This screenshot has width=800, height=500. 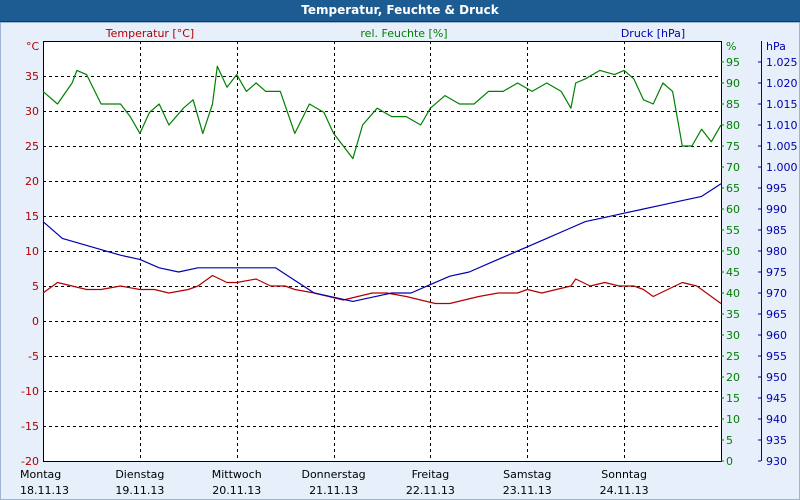 What do you see at coordinates (776, 398) in the screenshot?
I see `pressure-tick-label: 945` at bounding box center [776, 398].